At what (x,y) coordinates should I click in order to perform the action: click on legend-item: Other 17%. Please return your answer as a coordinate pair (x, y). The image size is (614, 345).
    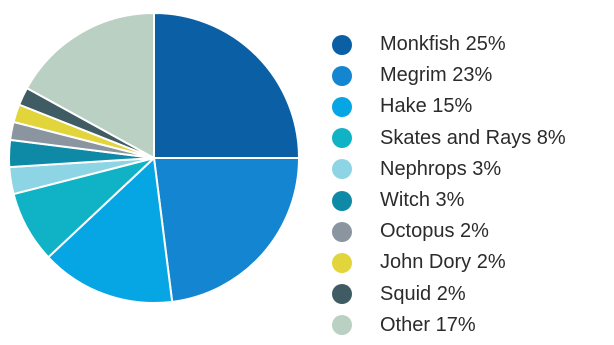
    Looking at the image, I should click on (449, 325).